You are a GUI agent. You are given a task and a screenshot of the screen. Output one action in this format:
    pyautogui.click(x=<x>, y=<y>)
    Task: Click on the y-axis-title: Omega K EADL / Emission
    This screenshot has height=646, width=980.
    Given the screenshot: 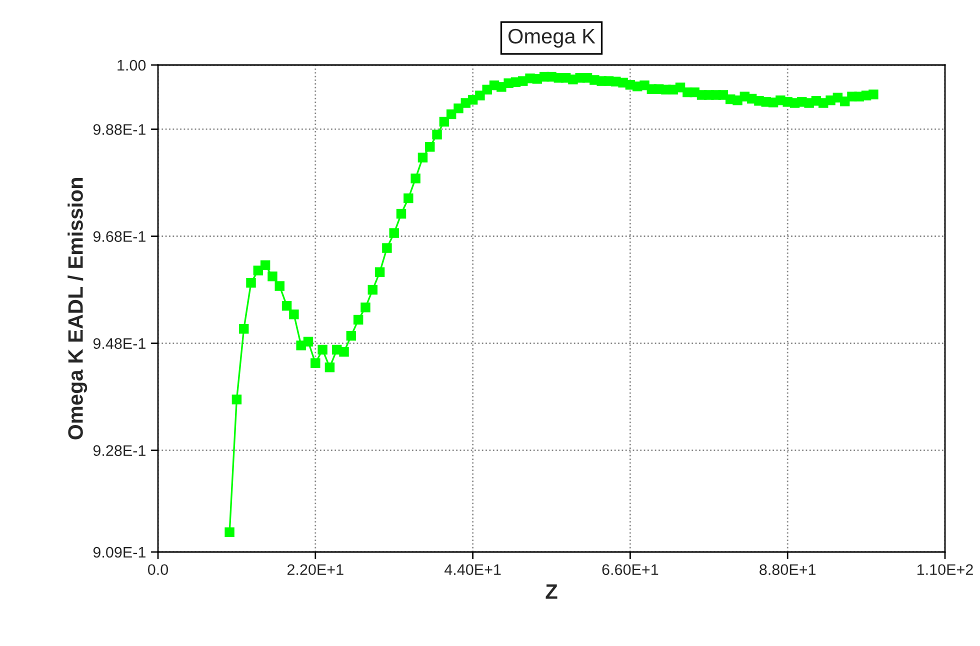 What is the action you would take?
    pyautogui.click(x=78, y=309)
    